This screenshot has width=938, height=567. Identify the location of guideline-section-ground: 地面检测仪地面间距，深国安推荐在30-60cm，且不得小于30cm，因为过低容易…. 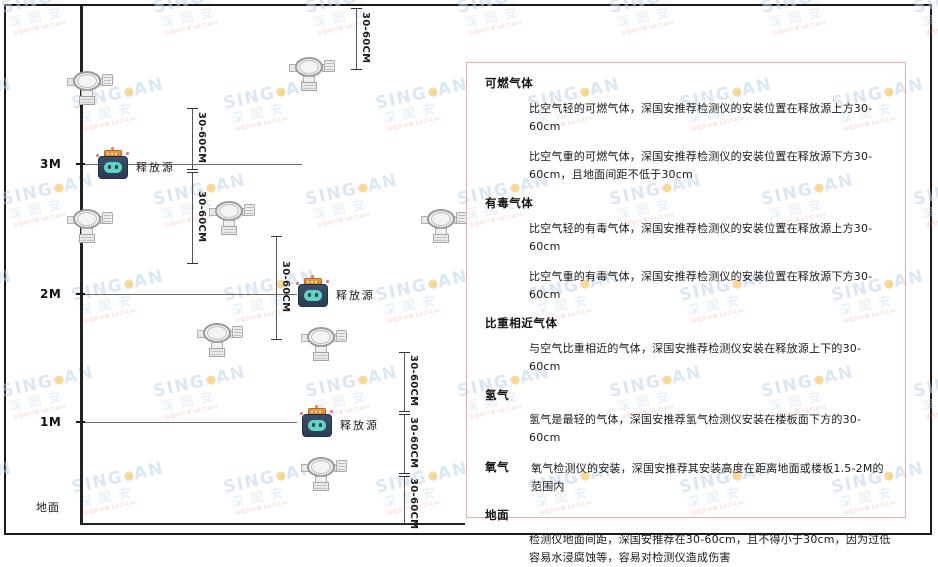
(688, 537).